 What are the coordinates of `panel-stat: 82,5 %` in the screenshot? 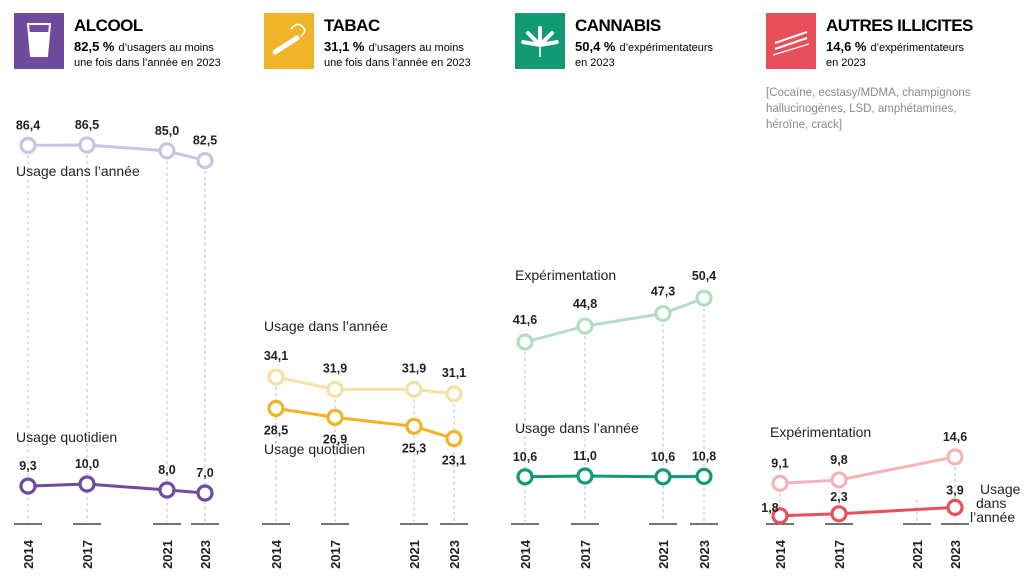 It's located at (94, 46).